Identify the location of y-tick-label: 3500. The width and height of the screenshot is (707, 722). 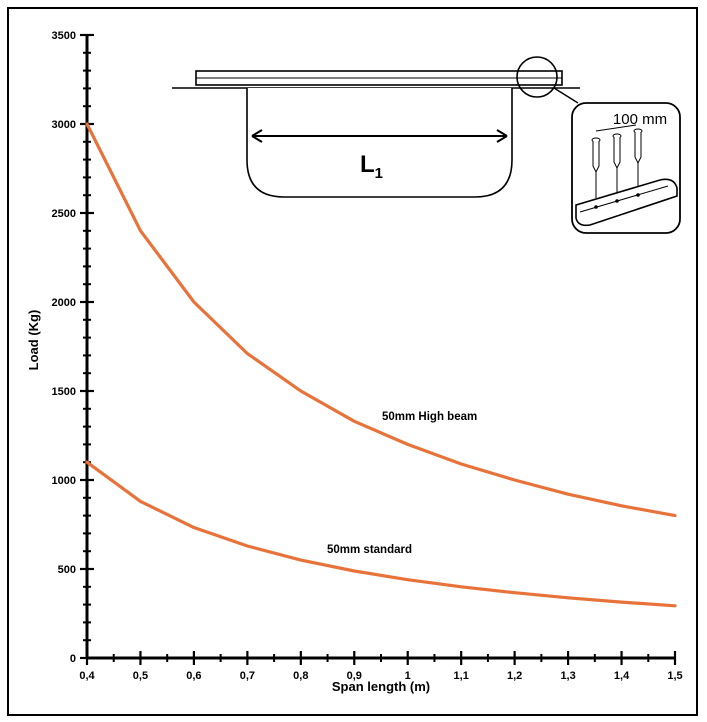
(64, 36).